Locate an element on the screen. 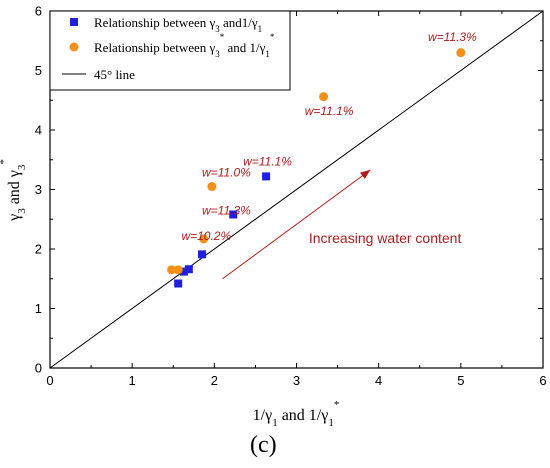  x-tick-label: 5 is located at coordinates (460, 380).